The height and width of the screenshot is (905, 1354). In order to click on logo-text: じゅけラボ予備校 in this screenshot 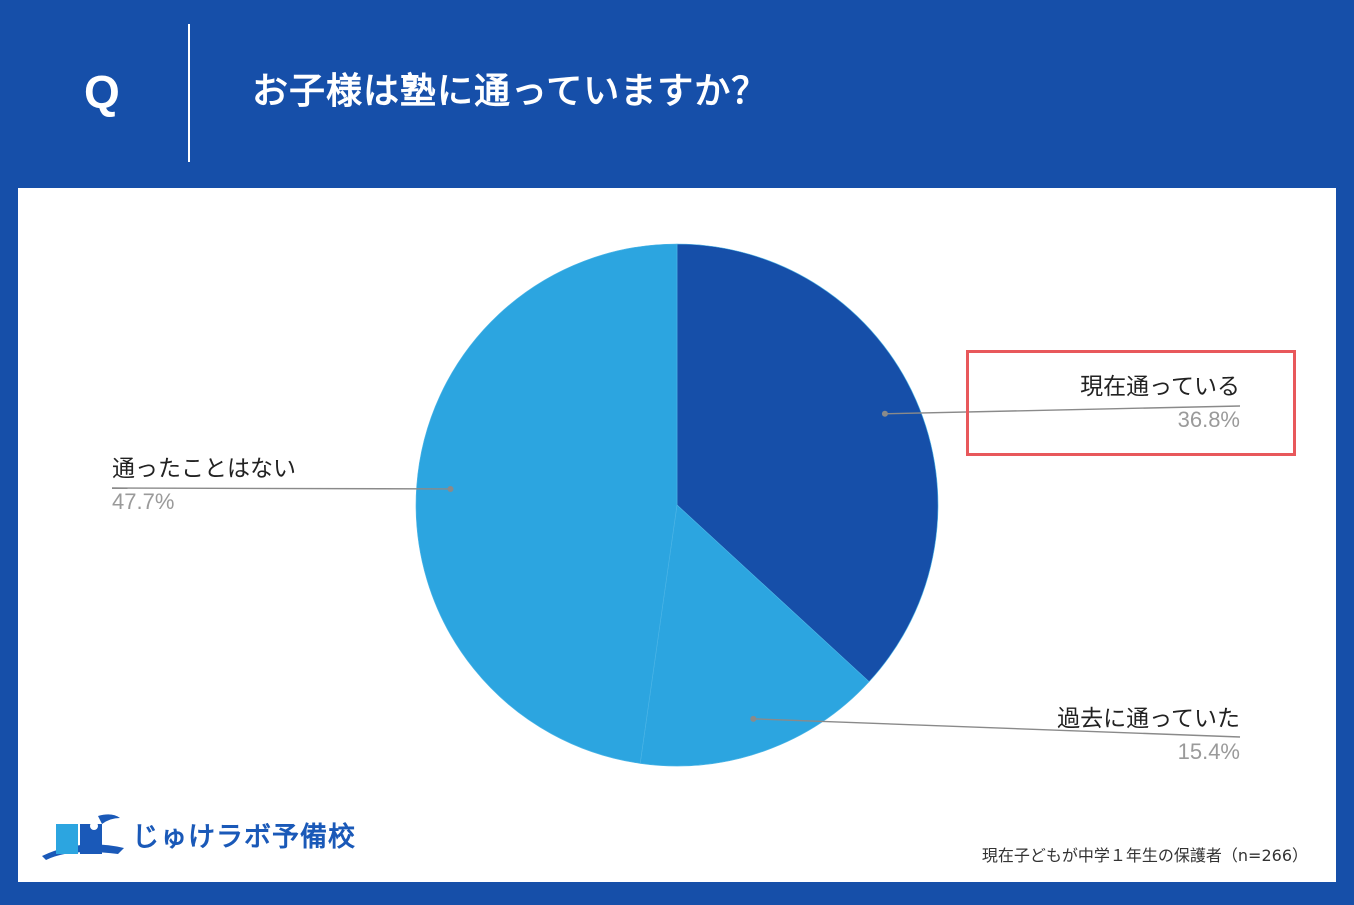, I will do `click(244, 837)`.